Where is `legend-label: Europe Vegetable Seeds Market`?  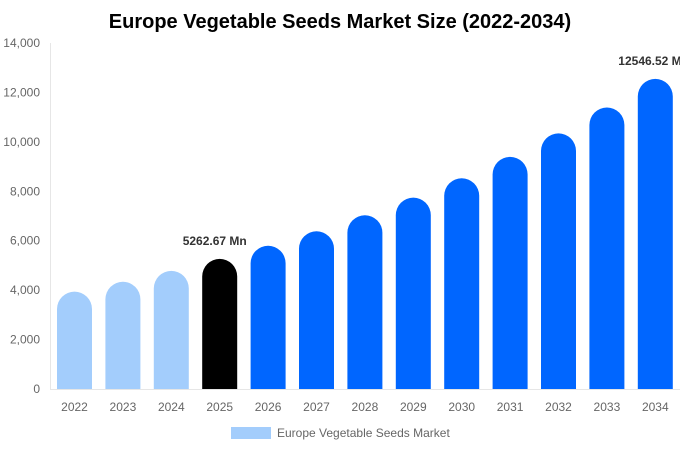 legend-label: Europe Vegetable Seeds Market is located at coordinates (363, 433).